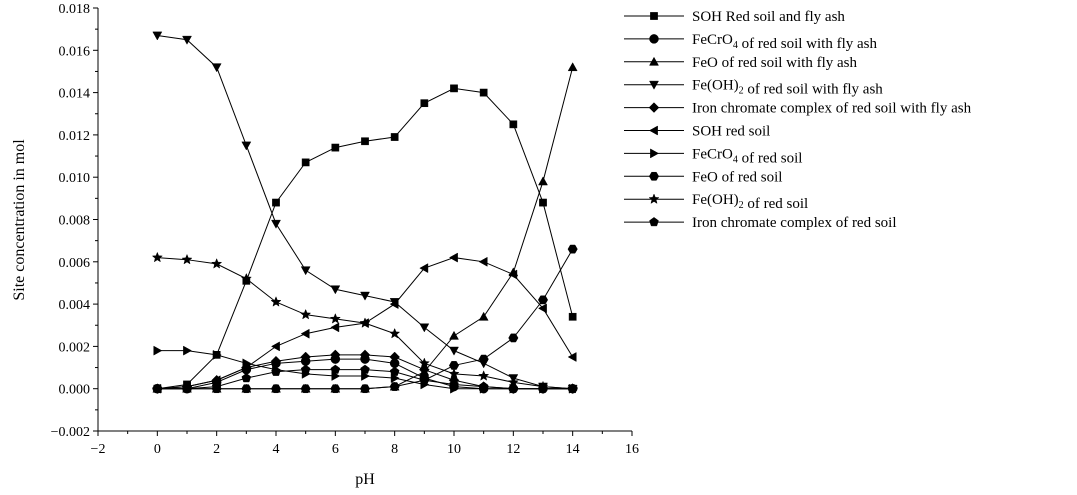 This screenshot has height=495, width=1077. Describe the element at coordinates (573, 449) in the screenshot. I see `x-tick-label: 14` at that location.